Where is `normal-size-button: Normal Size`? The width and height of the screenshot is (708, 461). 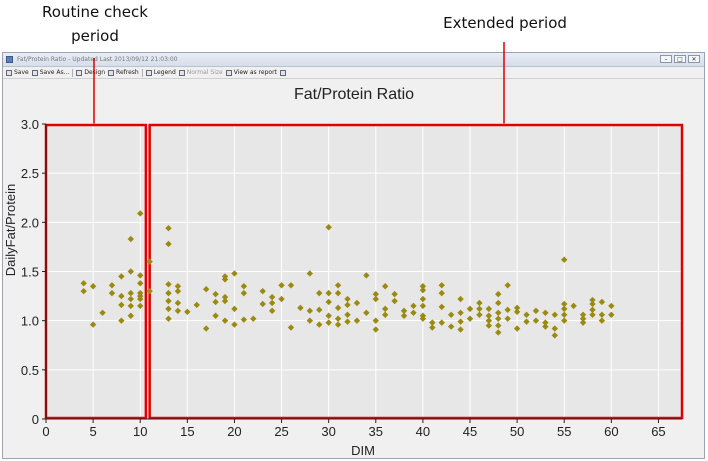
normal-size-button: Normal Size is located at coordinates (200, 72).